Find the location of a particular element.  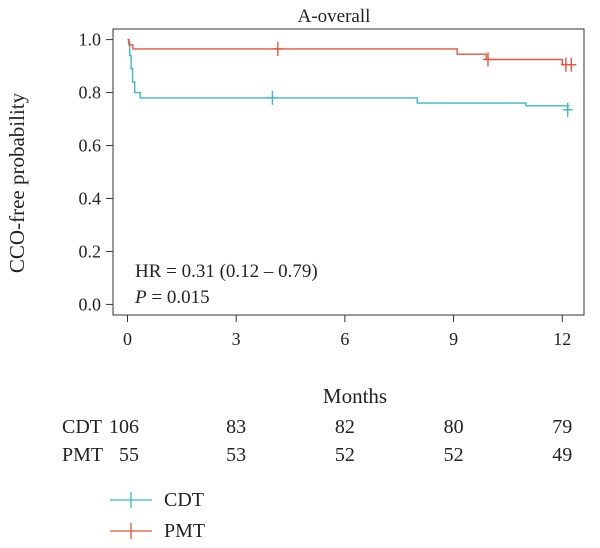

risk-row-name-pmt: PMT is located at coordinates (82, 455).